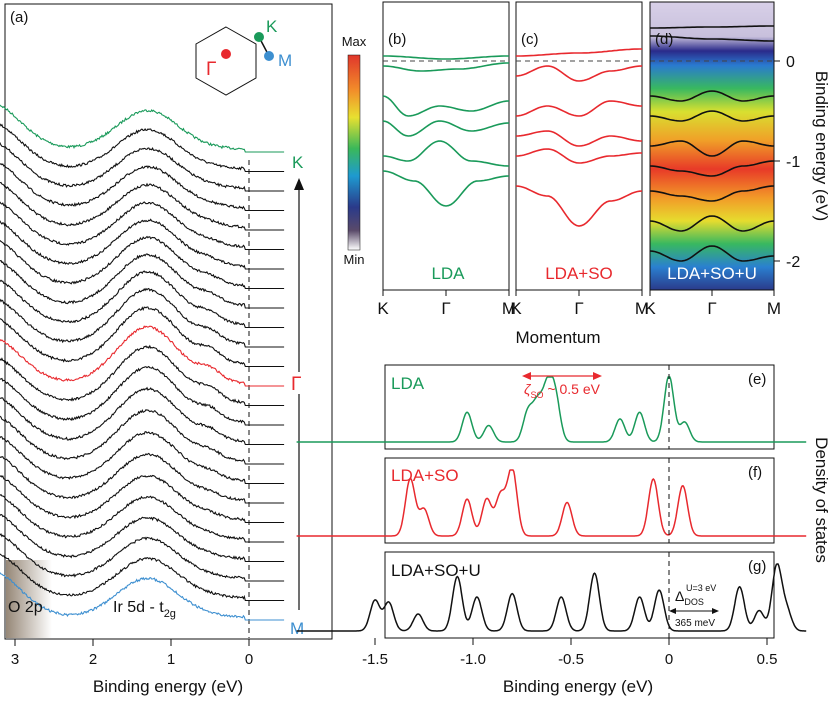 The image size is (831, 702). What do you see at coordinates (821, 500) in the screenshot?
I see `y-axis-label-dos: Density of states` at bounding box center [821, 500].